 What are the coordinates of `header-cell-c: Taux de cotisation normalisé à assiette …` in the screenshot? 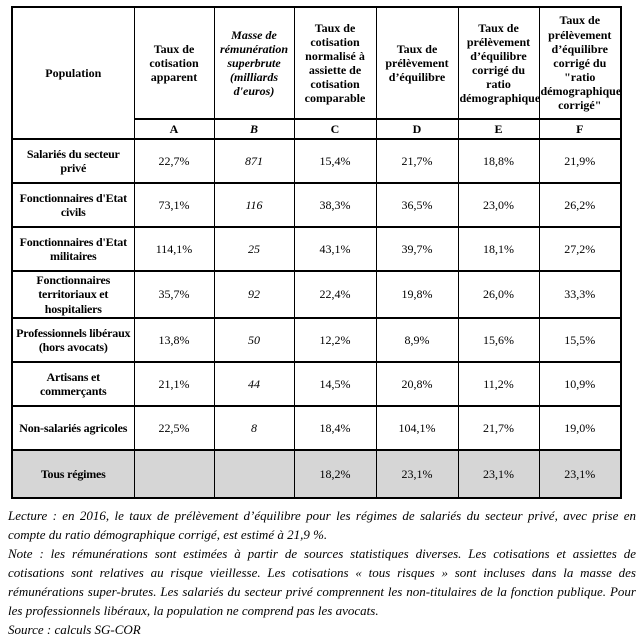 It's located at (335, 63).